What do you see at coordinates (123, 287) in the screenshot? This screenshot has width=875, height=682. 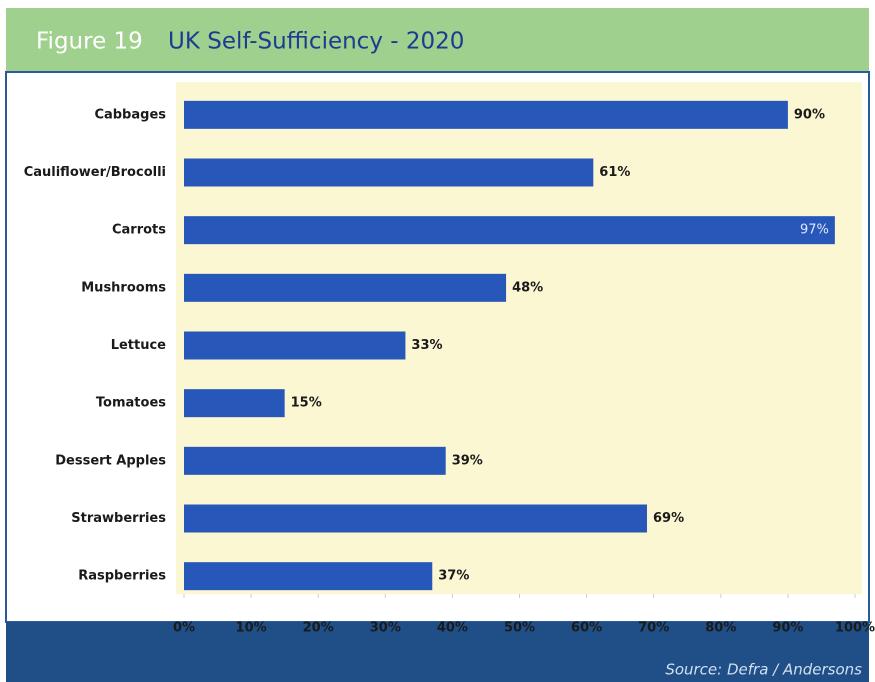 I see `y-tick-label: Mushrooms` at bounding box center [123, 287].